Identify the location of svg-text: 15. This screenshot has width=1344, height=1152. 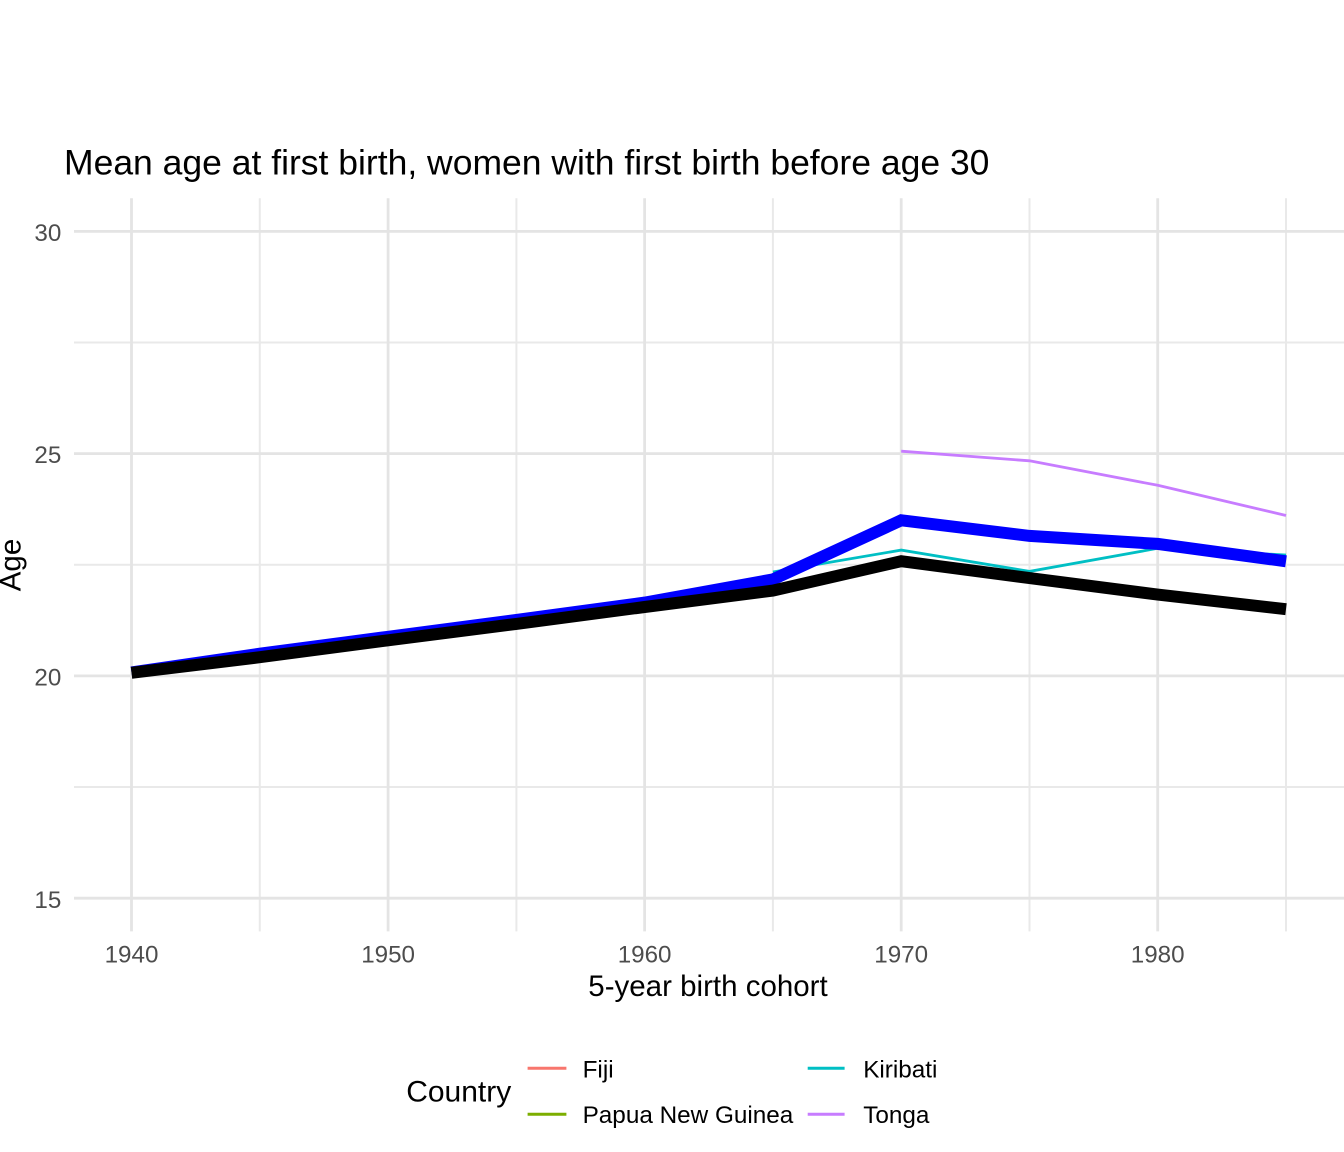
(47, 900).